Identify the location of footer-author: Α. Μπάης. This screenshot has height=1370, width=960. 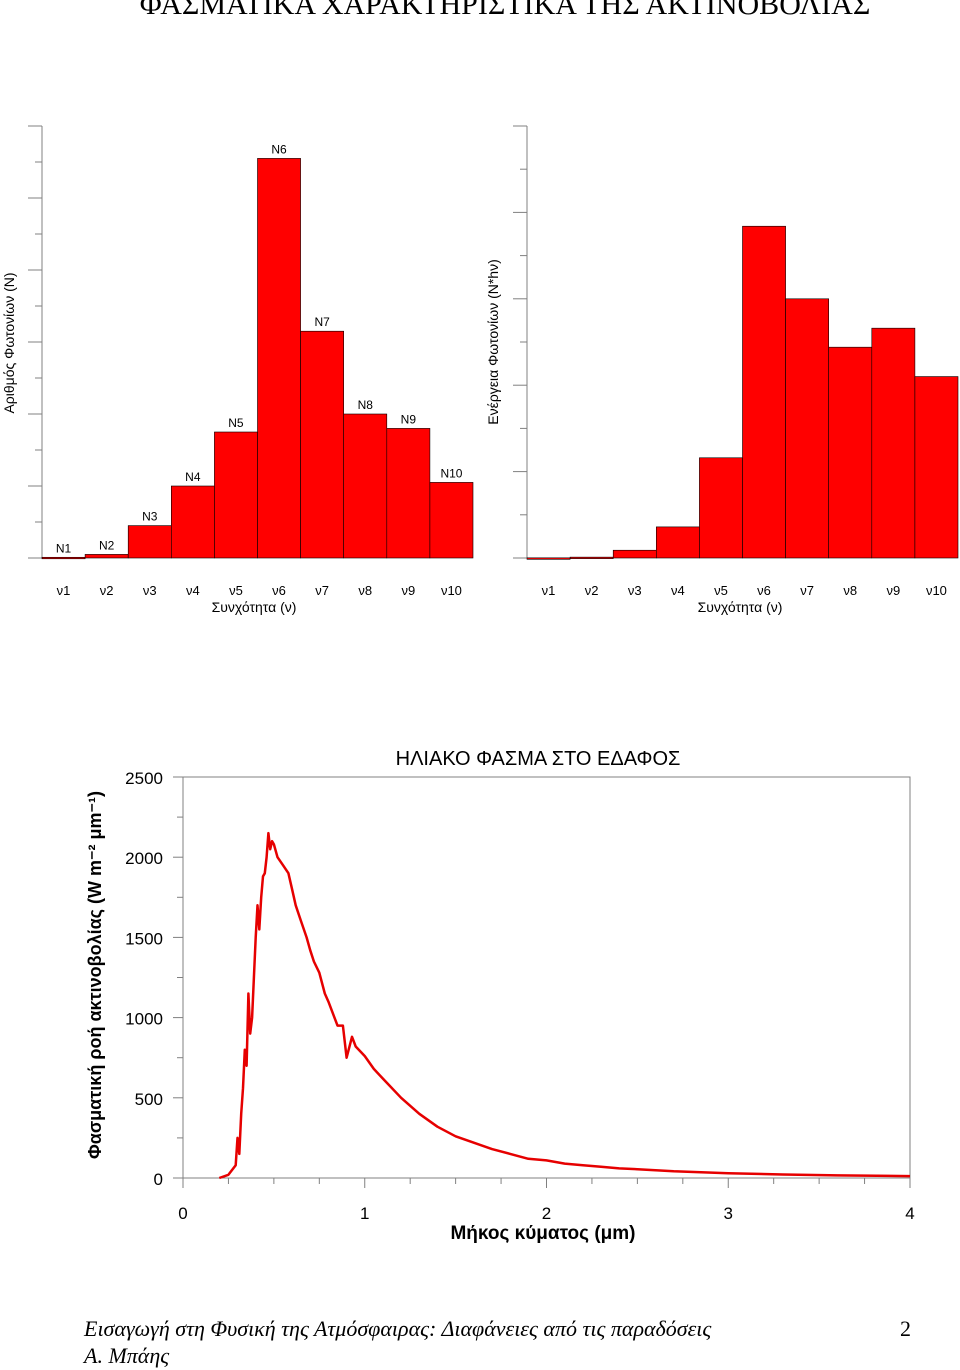
(127, 1355).